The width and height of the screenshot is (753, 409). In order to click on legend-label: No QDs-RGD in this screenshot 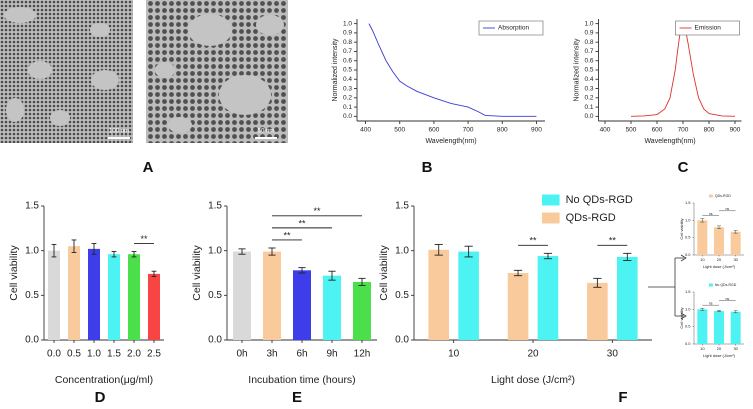, I will do `click(599, 200)`.